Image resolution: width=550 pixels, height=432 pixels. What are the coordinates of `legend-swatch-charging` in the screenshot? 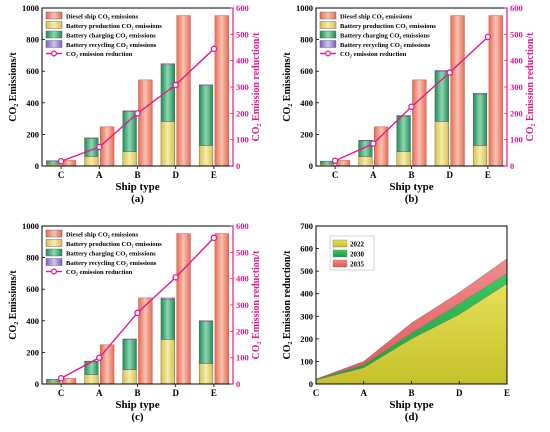 It's located at (328, 34).